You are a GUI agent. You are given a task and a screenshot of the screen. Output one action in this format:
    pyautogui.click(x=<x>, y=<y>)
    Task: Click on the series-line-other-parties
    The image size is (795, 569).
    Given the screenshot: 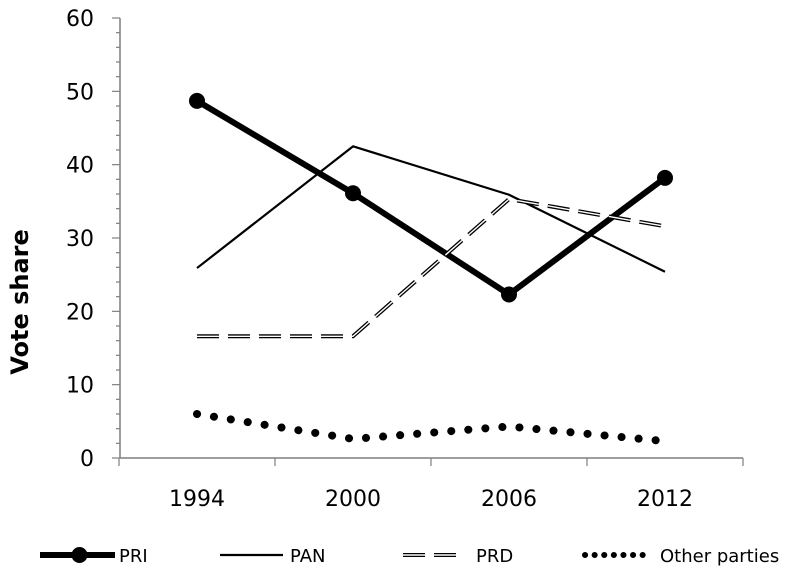 What is the action you would take?
    pyautogui.click(x=431, y=428)
    